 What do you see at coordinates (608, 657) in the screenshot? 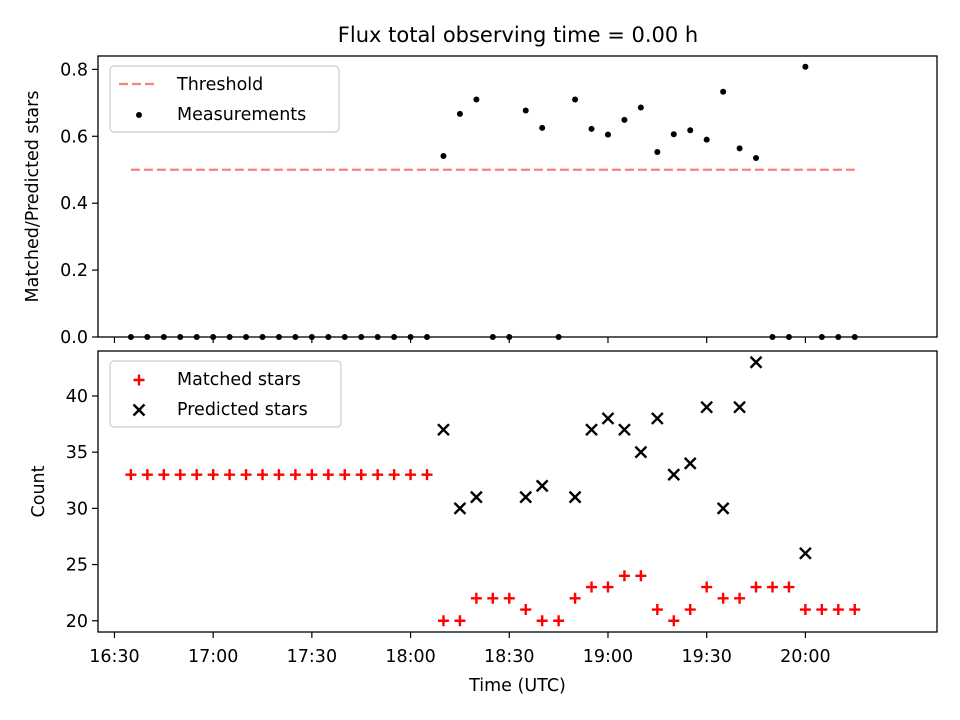
I see `bottom-x-tick-label: 19:00` at bounding box center [608, 657].